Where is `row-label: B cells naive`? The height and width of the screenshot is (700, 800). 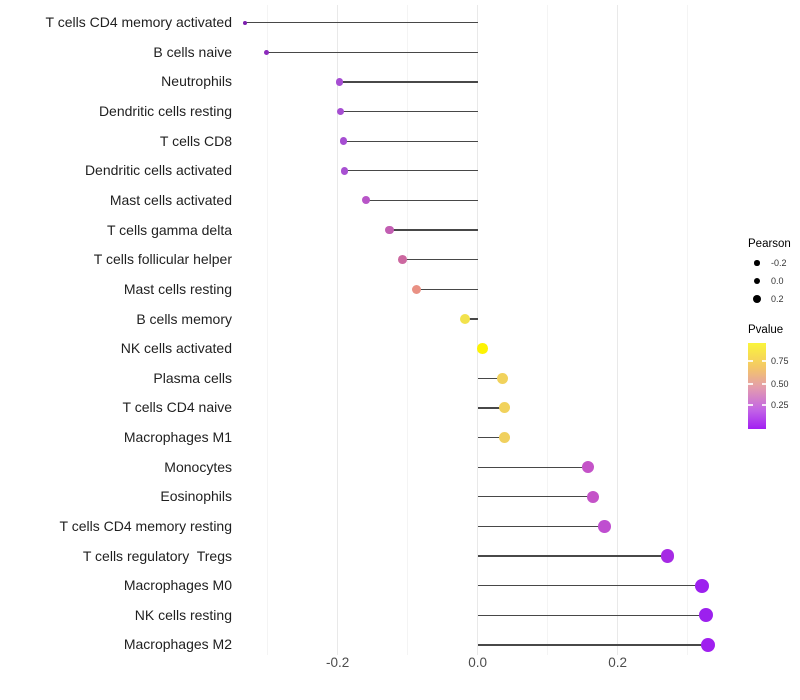
row-label: B cells naive is located at coordinates (192, 51).